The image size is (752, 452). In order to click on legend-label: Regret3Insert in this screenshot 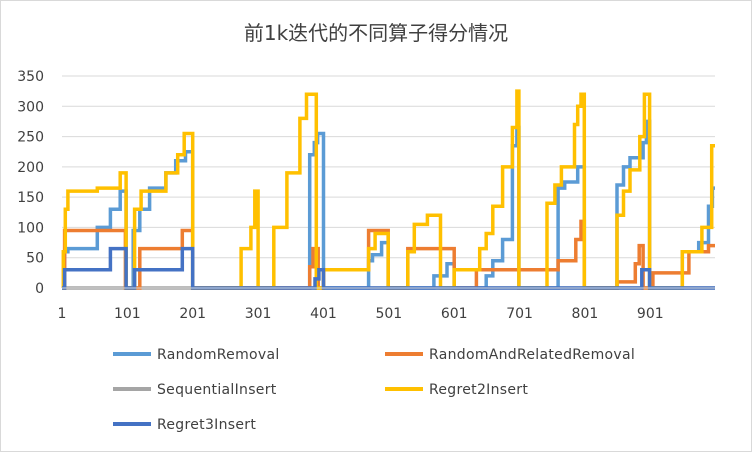, I will do `click(206, 425)`.